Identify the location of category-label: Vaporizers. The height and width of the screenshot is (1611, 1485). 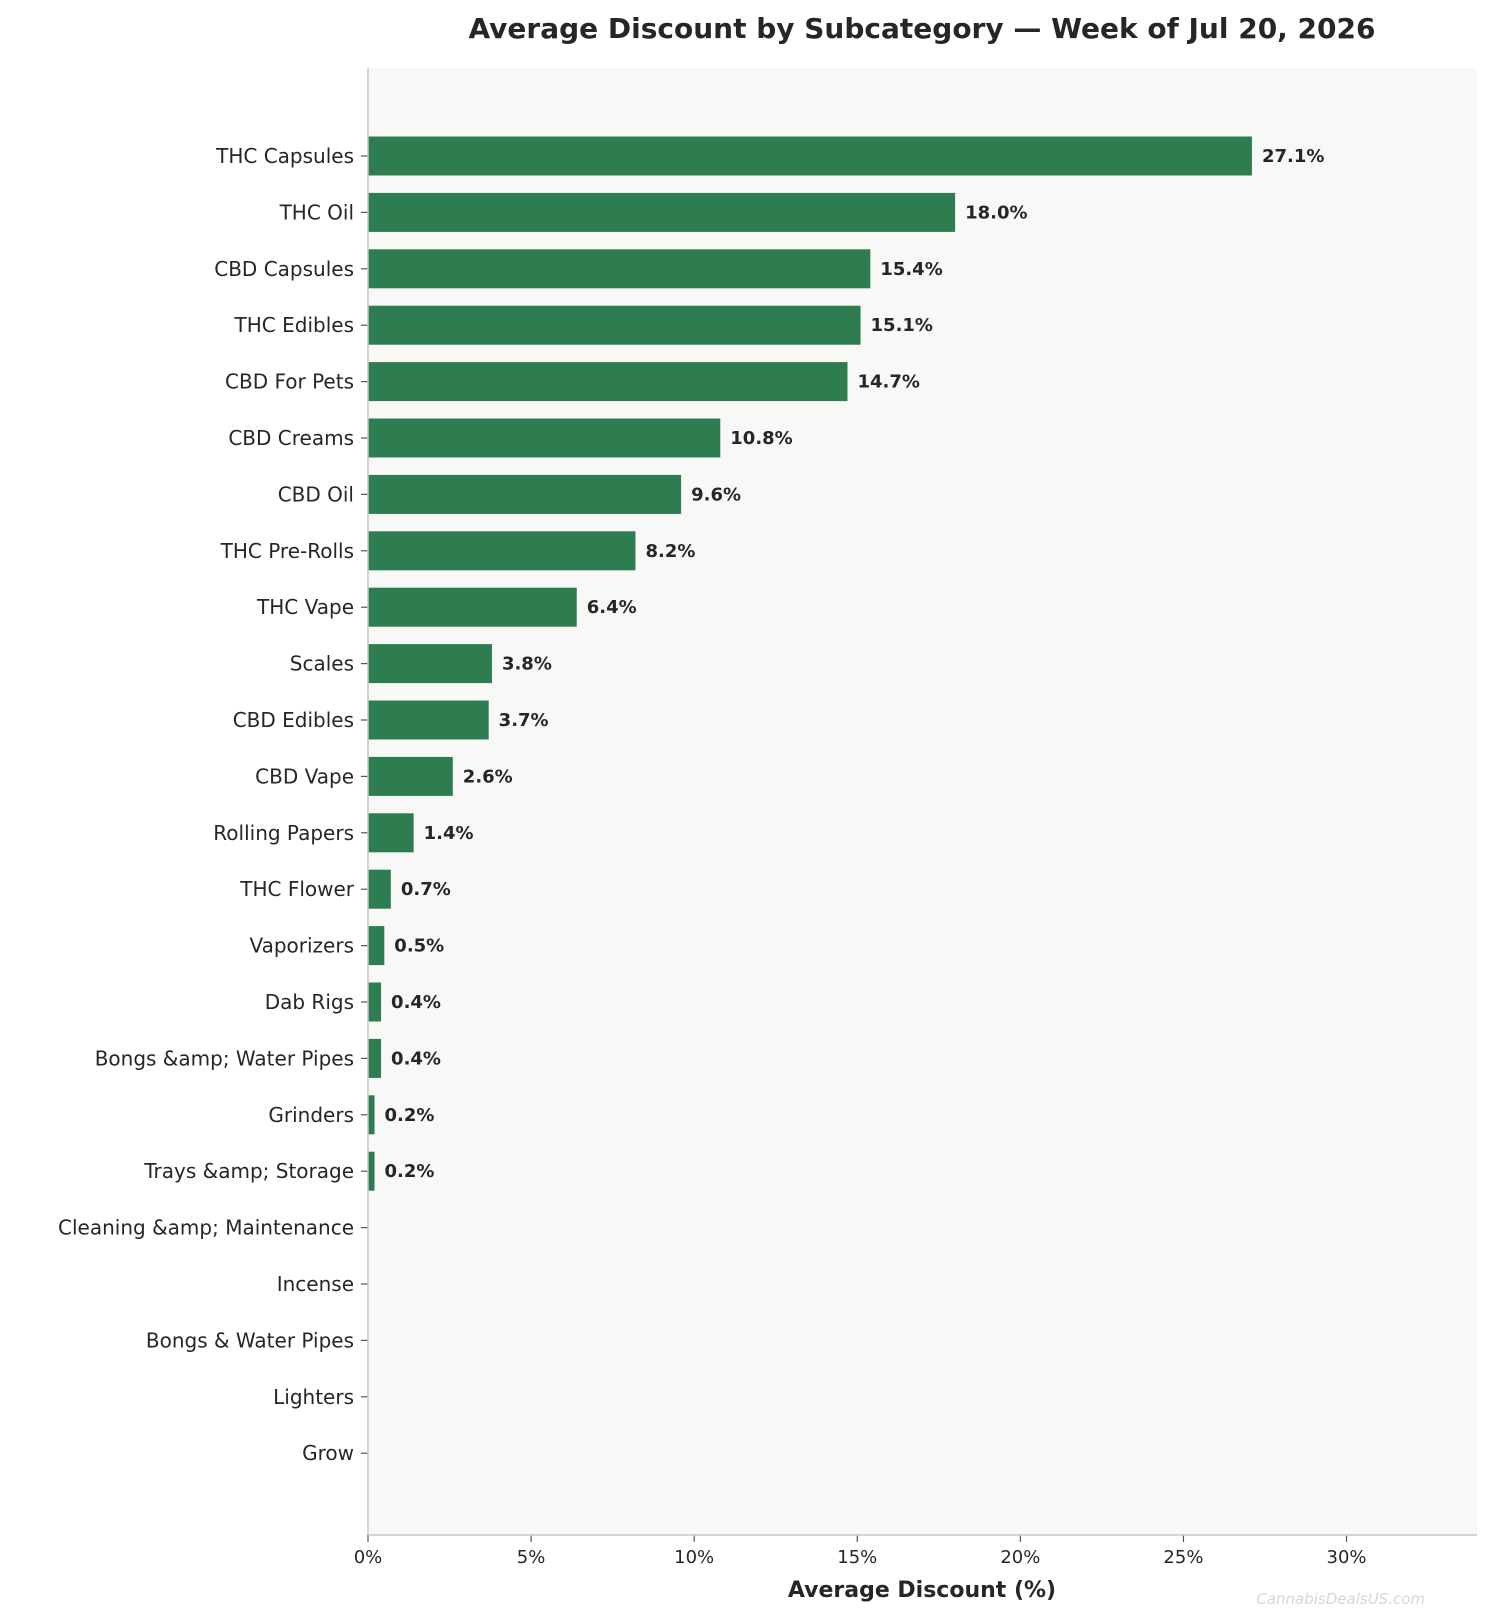
(301, 946).